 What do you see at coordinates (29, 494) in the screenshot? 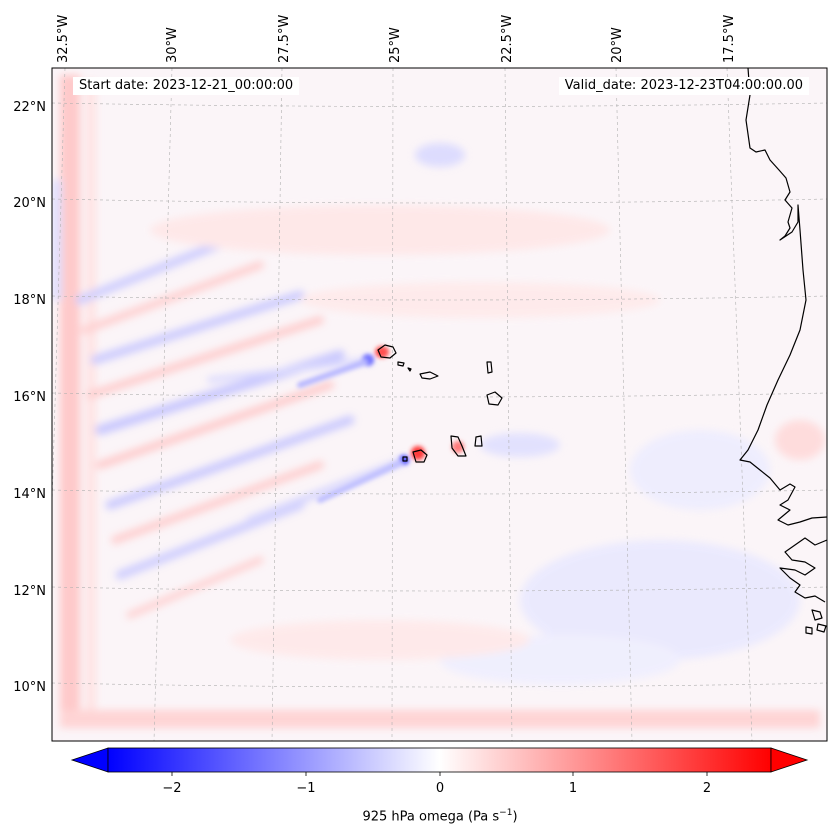
I see `lat-label-14n: 14°N` at bounding box center [29, 494].